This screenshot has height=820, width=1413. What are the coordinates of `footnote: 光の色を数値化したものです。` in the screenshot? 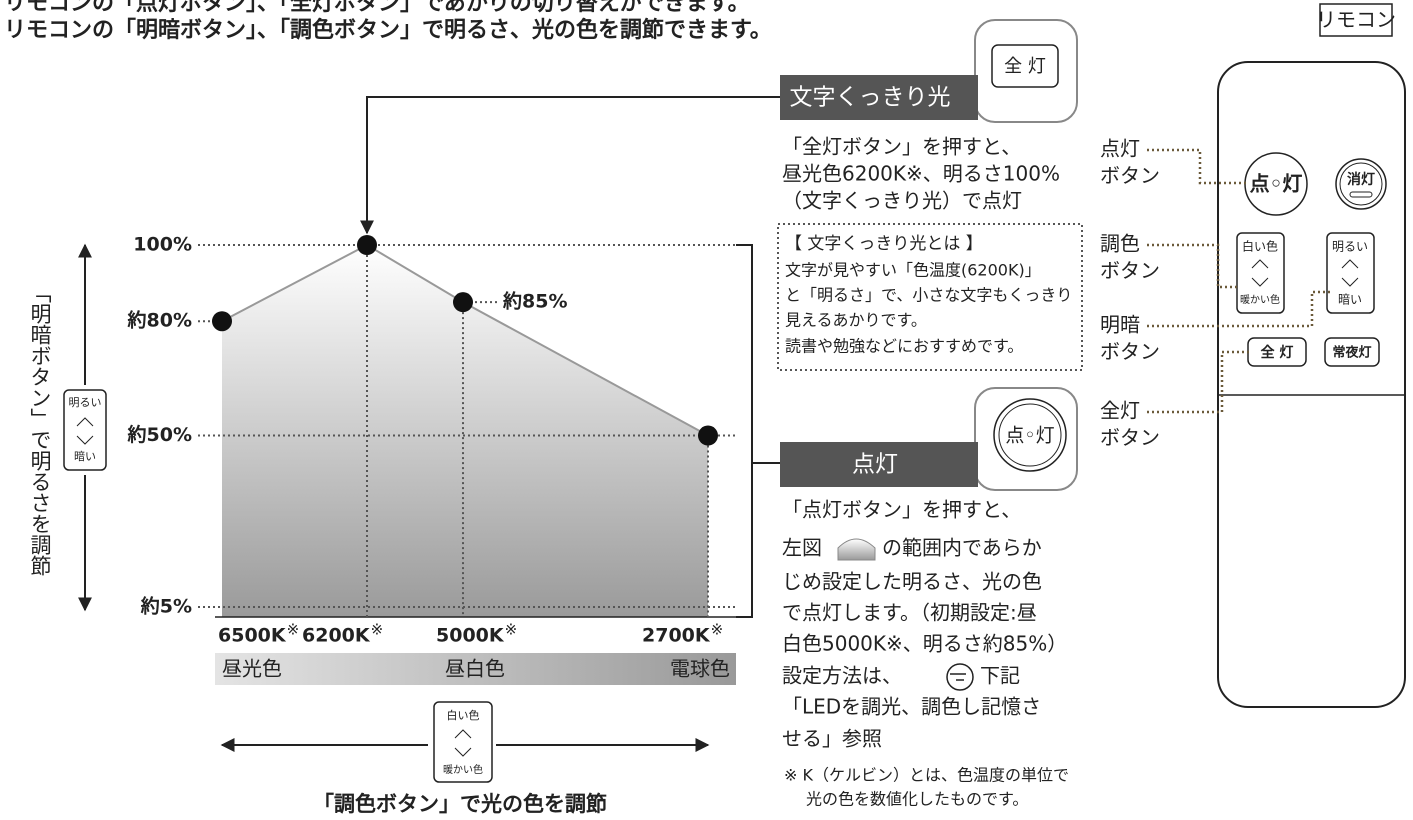 It's located at (917, 799).